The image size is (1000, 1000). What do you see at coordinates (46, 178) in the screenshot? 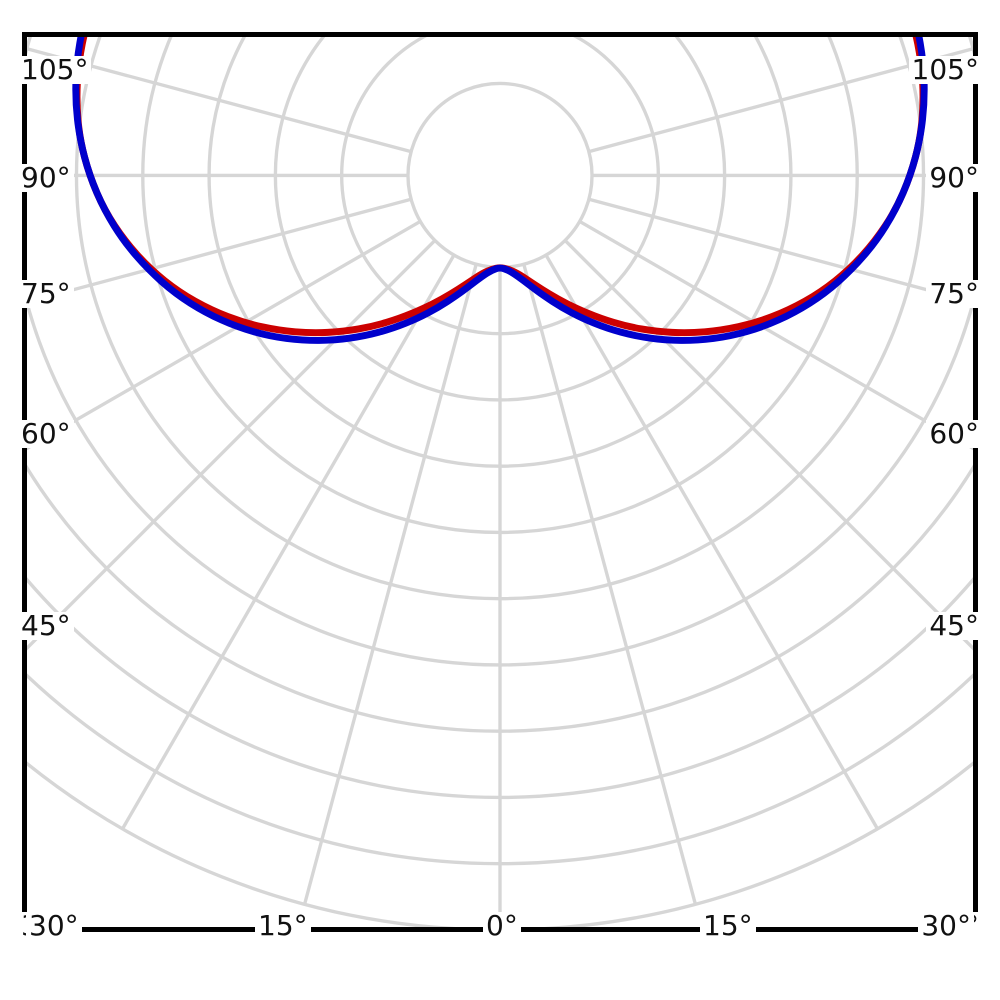
I see `axis-label-left-90: 90°` at bounding box center [46, 178].